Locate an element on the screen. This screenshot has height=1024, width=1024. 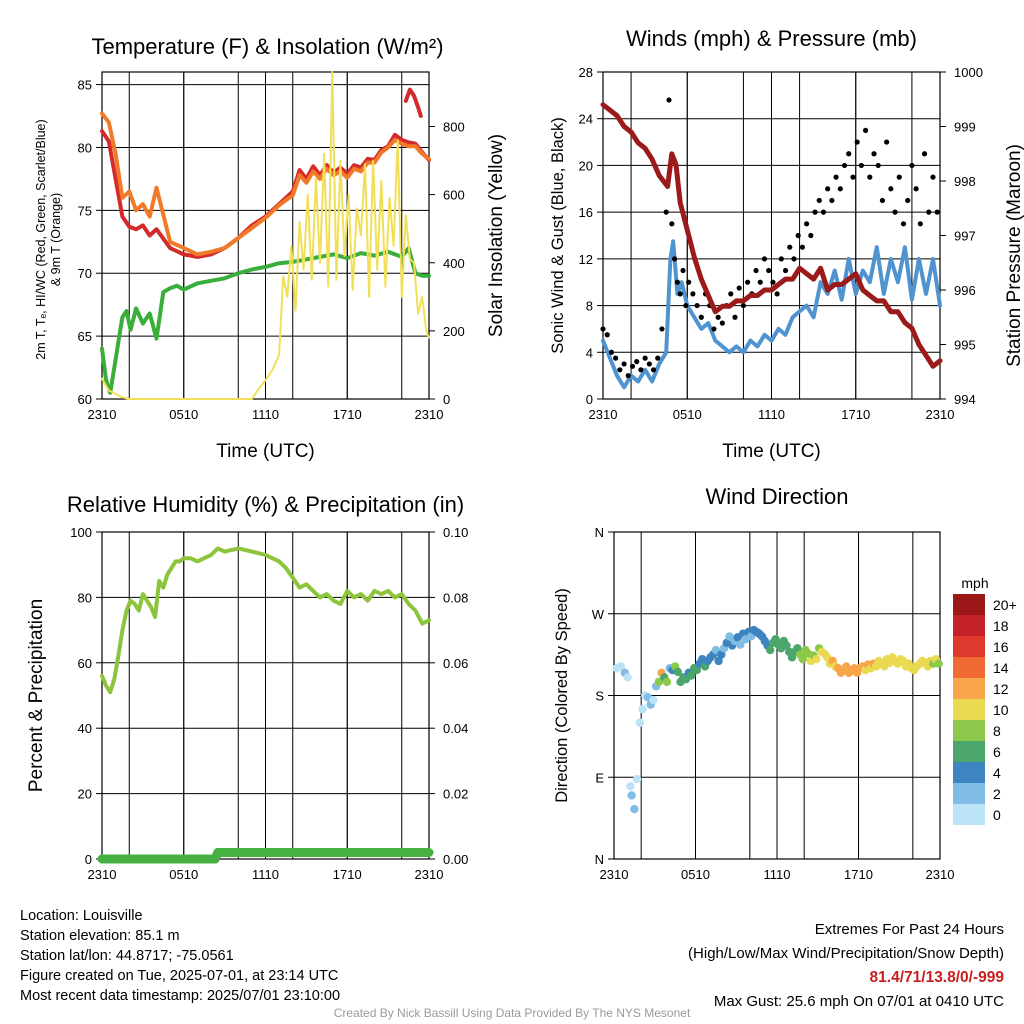
x-tick-label: 0510 is located at coordinates (183, 874).